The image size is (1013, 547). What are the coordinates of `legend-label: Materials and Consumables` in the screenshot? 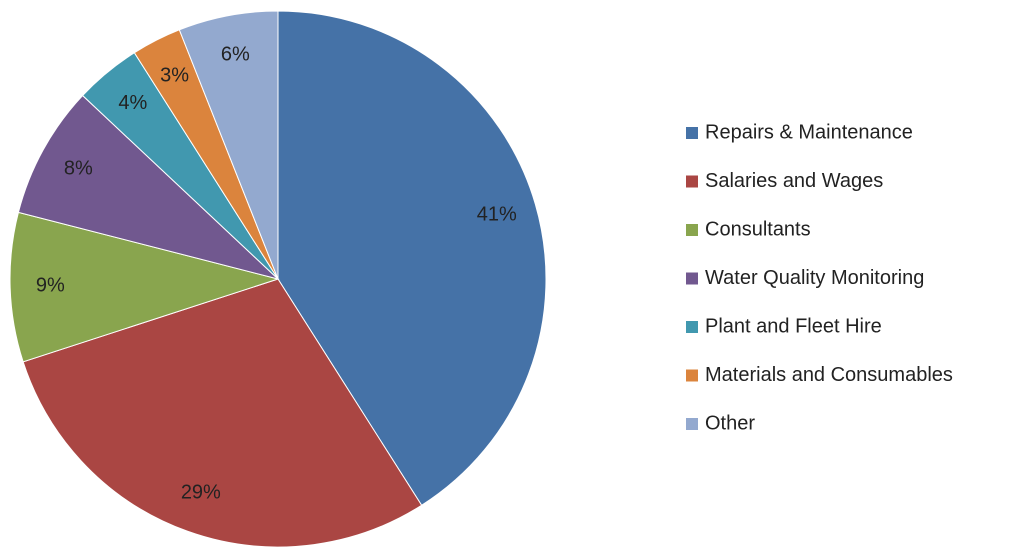 It's located at (829, 375).